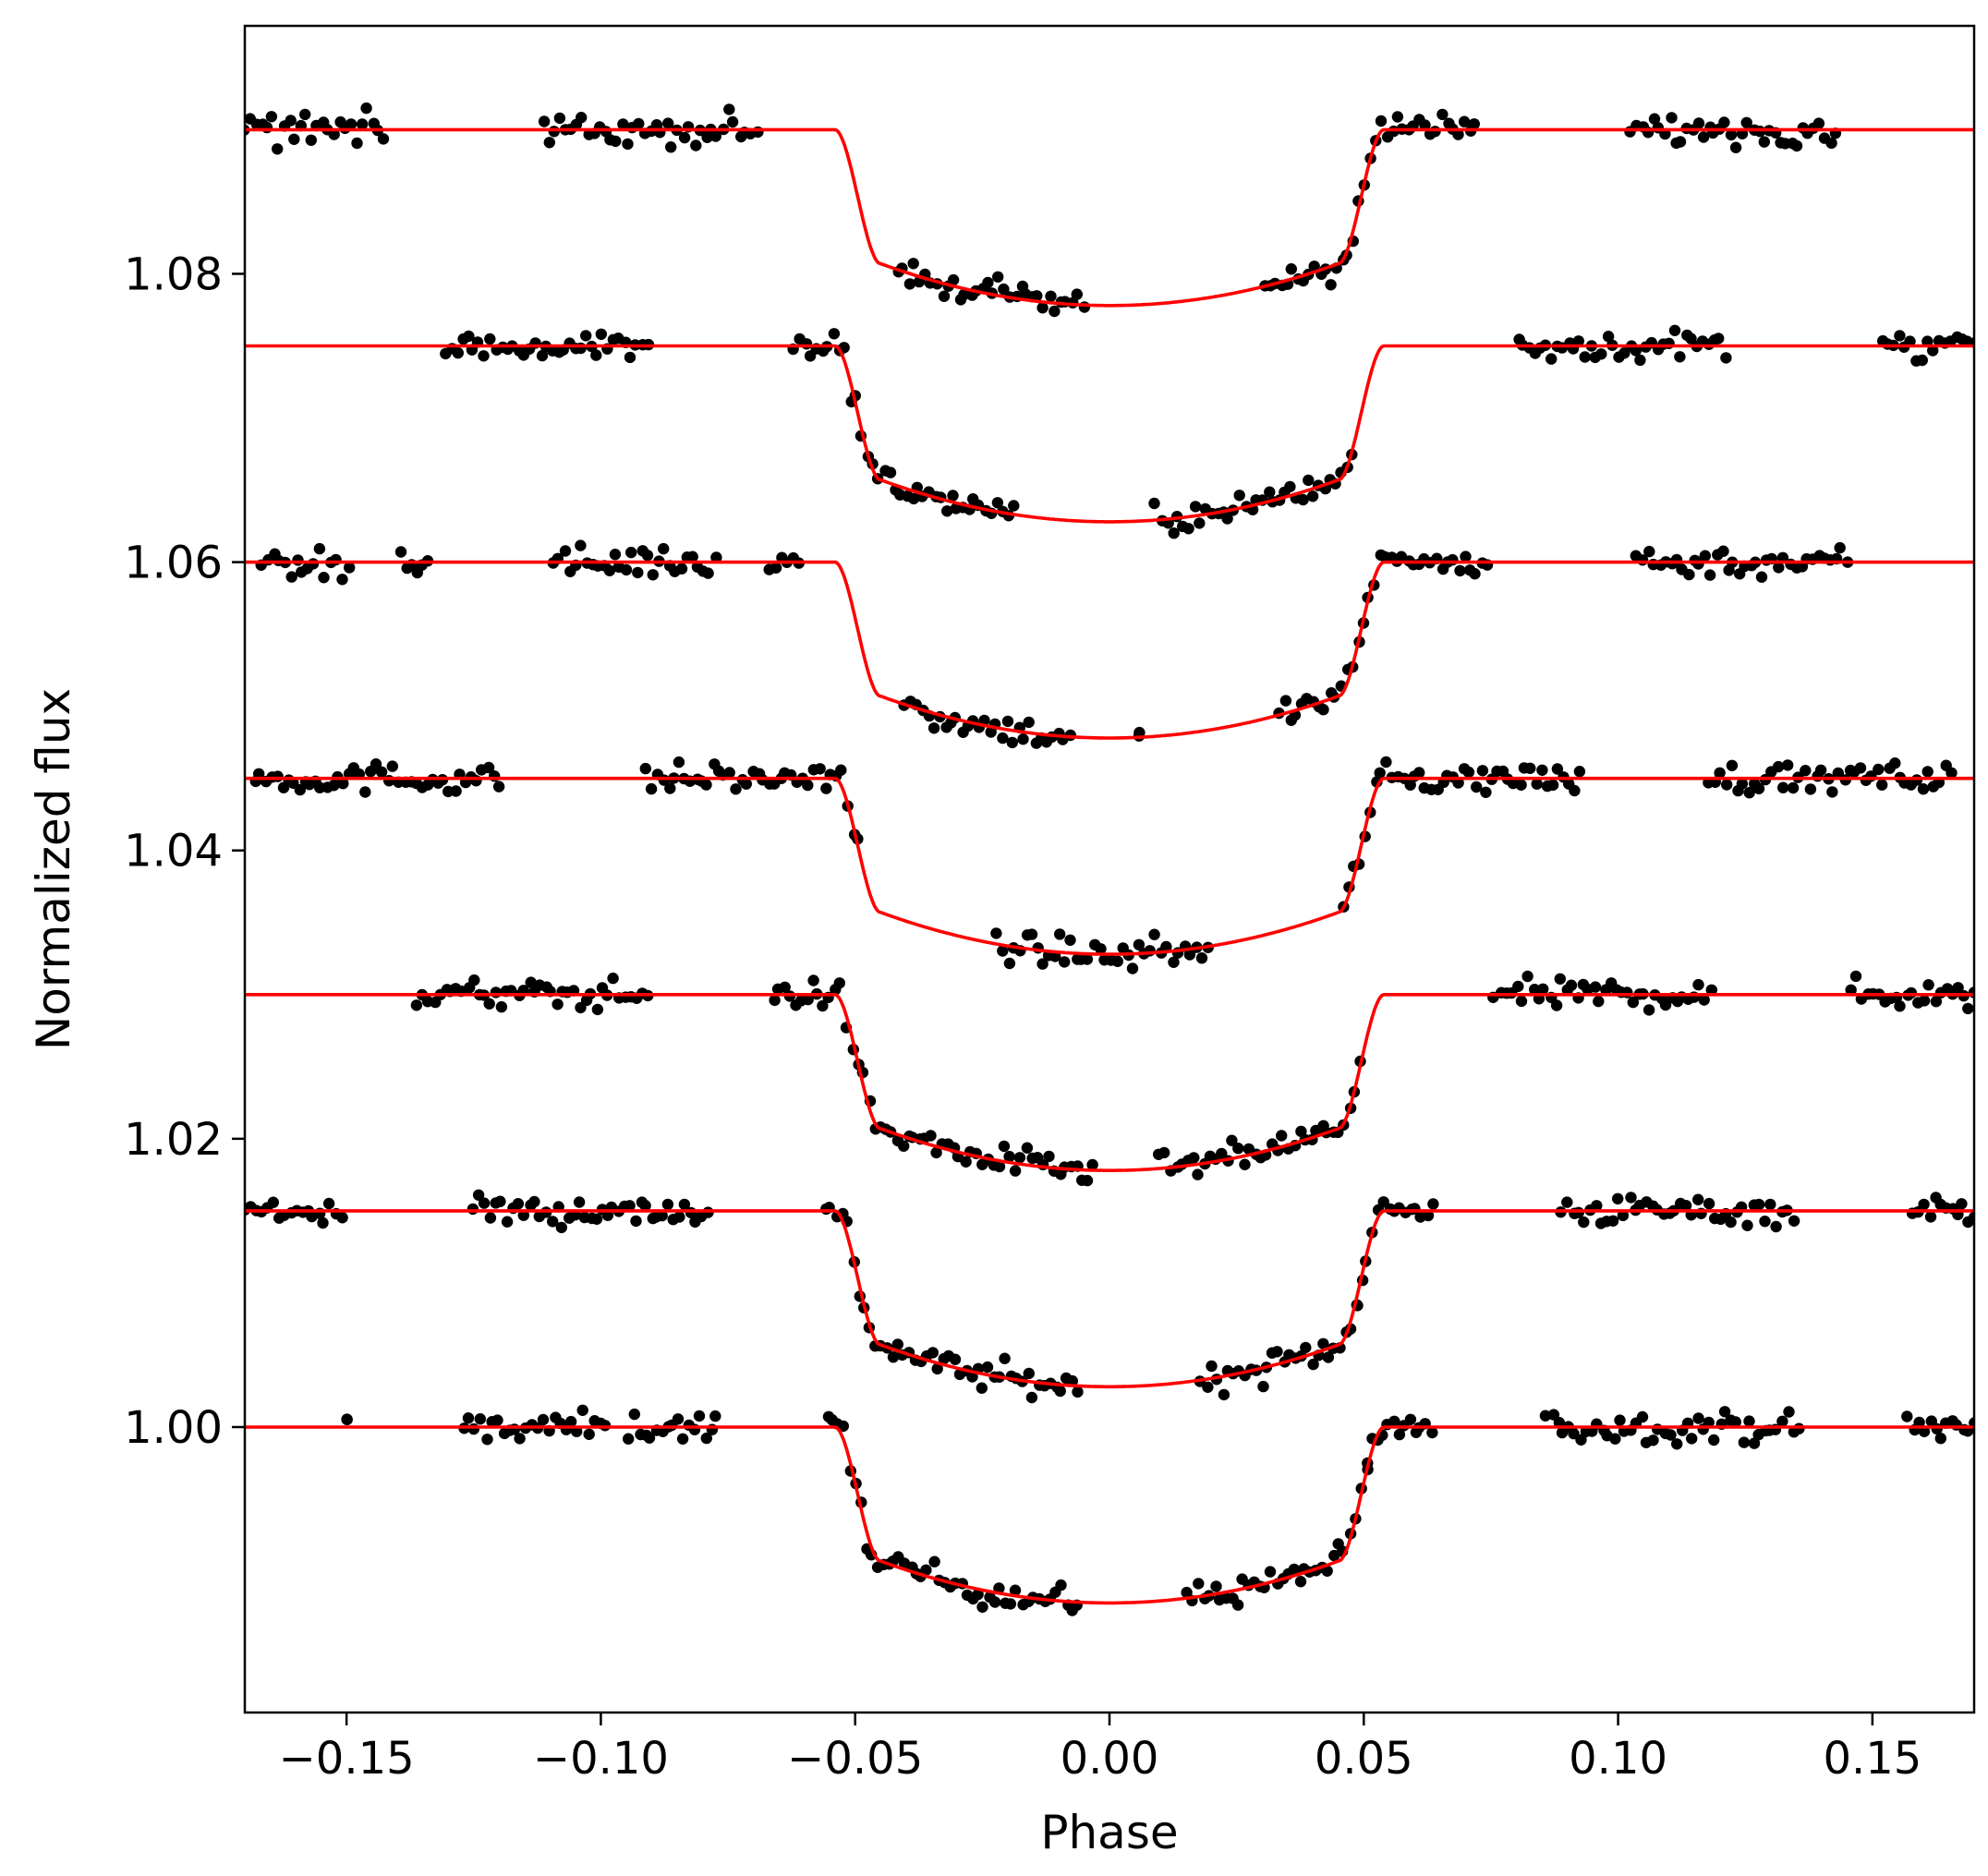 The height and width of the screenshot is (1876, 1988). Describe the element at coordinates (1872, 1759) in the screenshot. I see `x-tick-label: 0.15` at that location.